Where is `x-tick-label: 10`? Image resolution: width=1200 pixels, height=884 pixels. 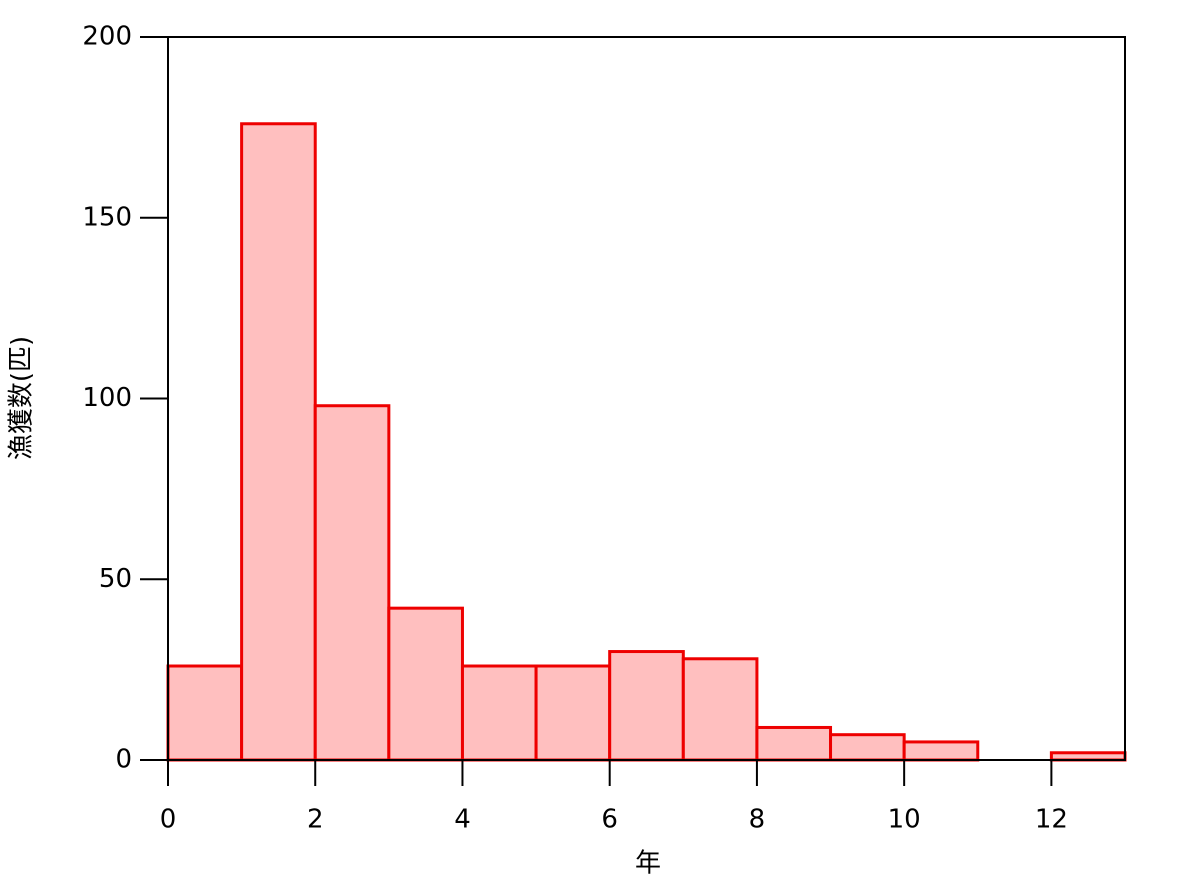
x-tick-label: 10 is located at coordinates (904, 820).